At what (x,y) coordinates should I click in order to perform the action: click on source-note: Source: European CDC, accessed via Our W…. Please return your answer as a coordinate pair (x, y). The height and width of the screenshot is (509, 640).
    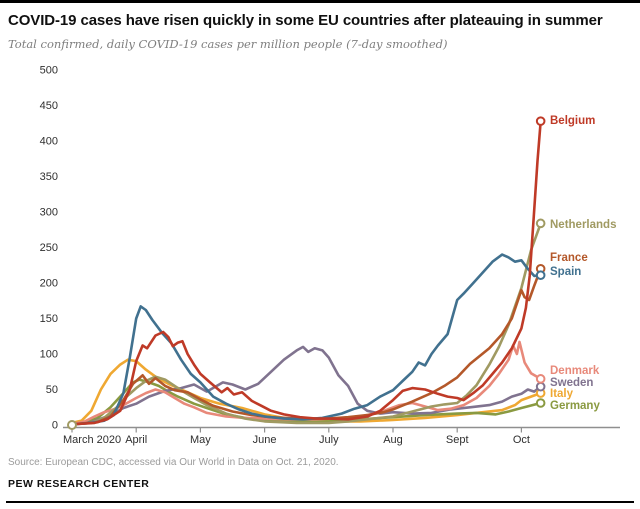
    Looking at the image, I should click on (173, 462).